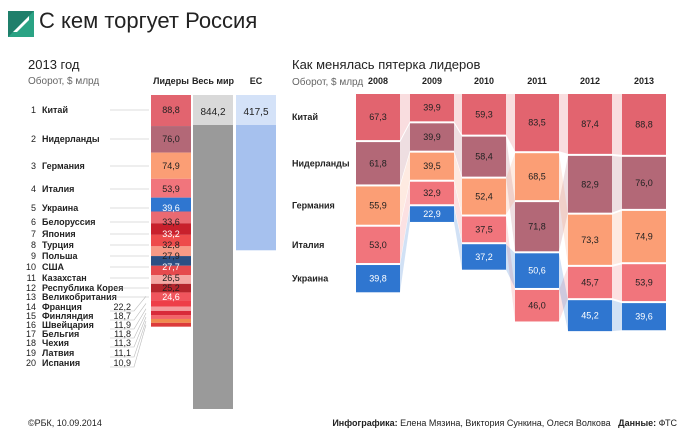 This screenshot has height=445, width=689. I want to click on column-header: Весь мир, so click(213, 81).